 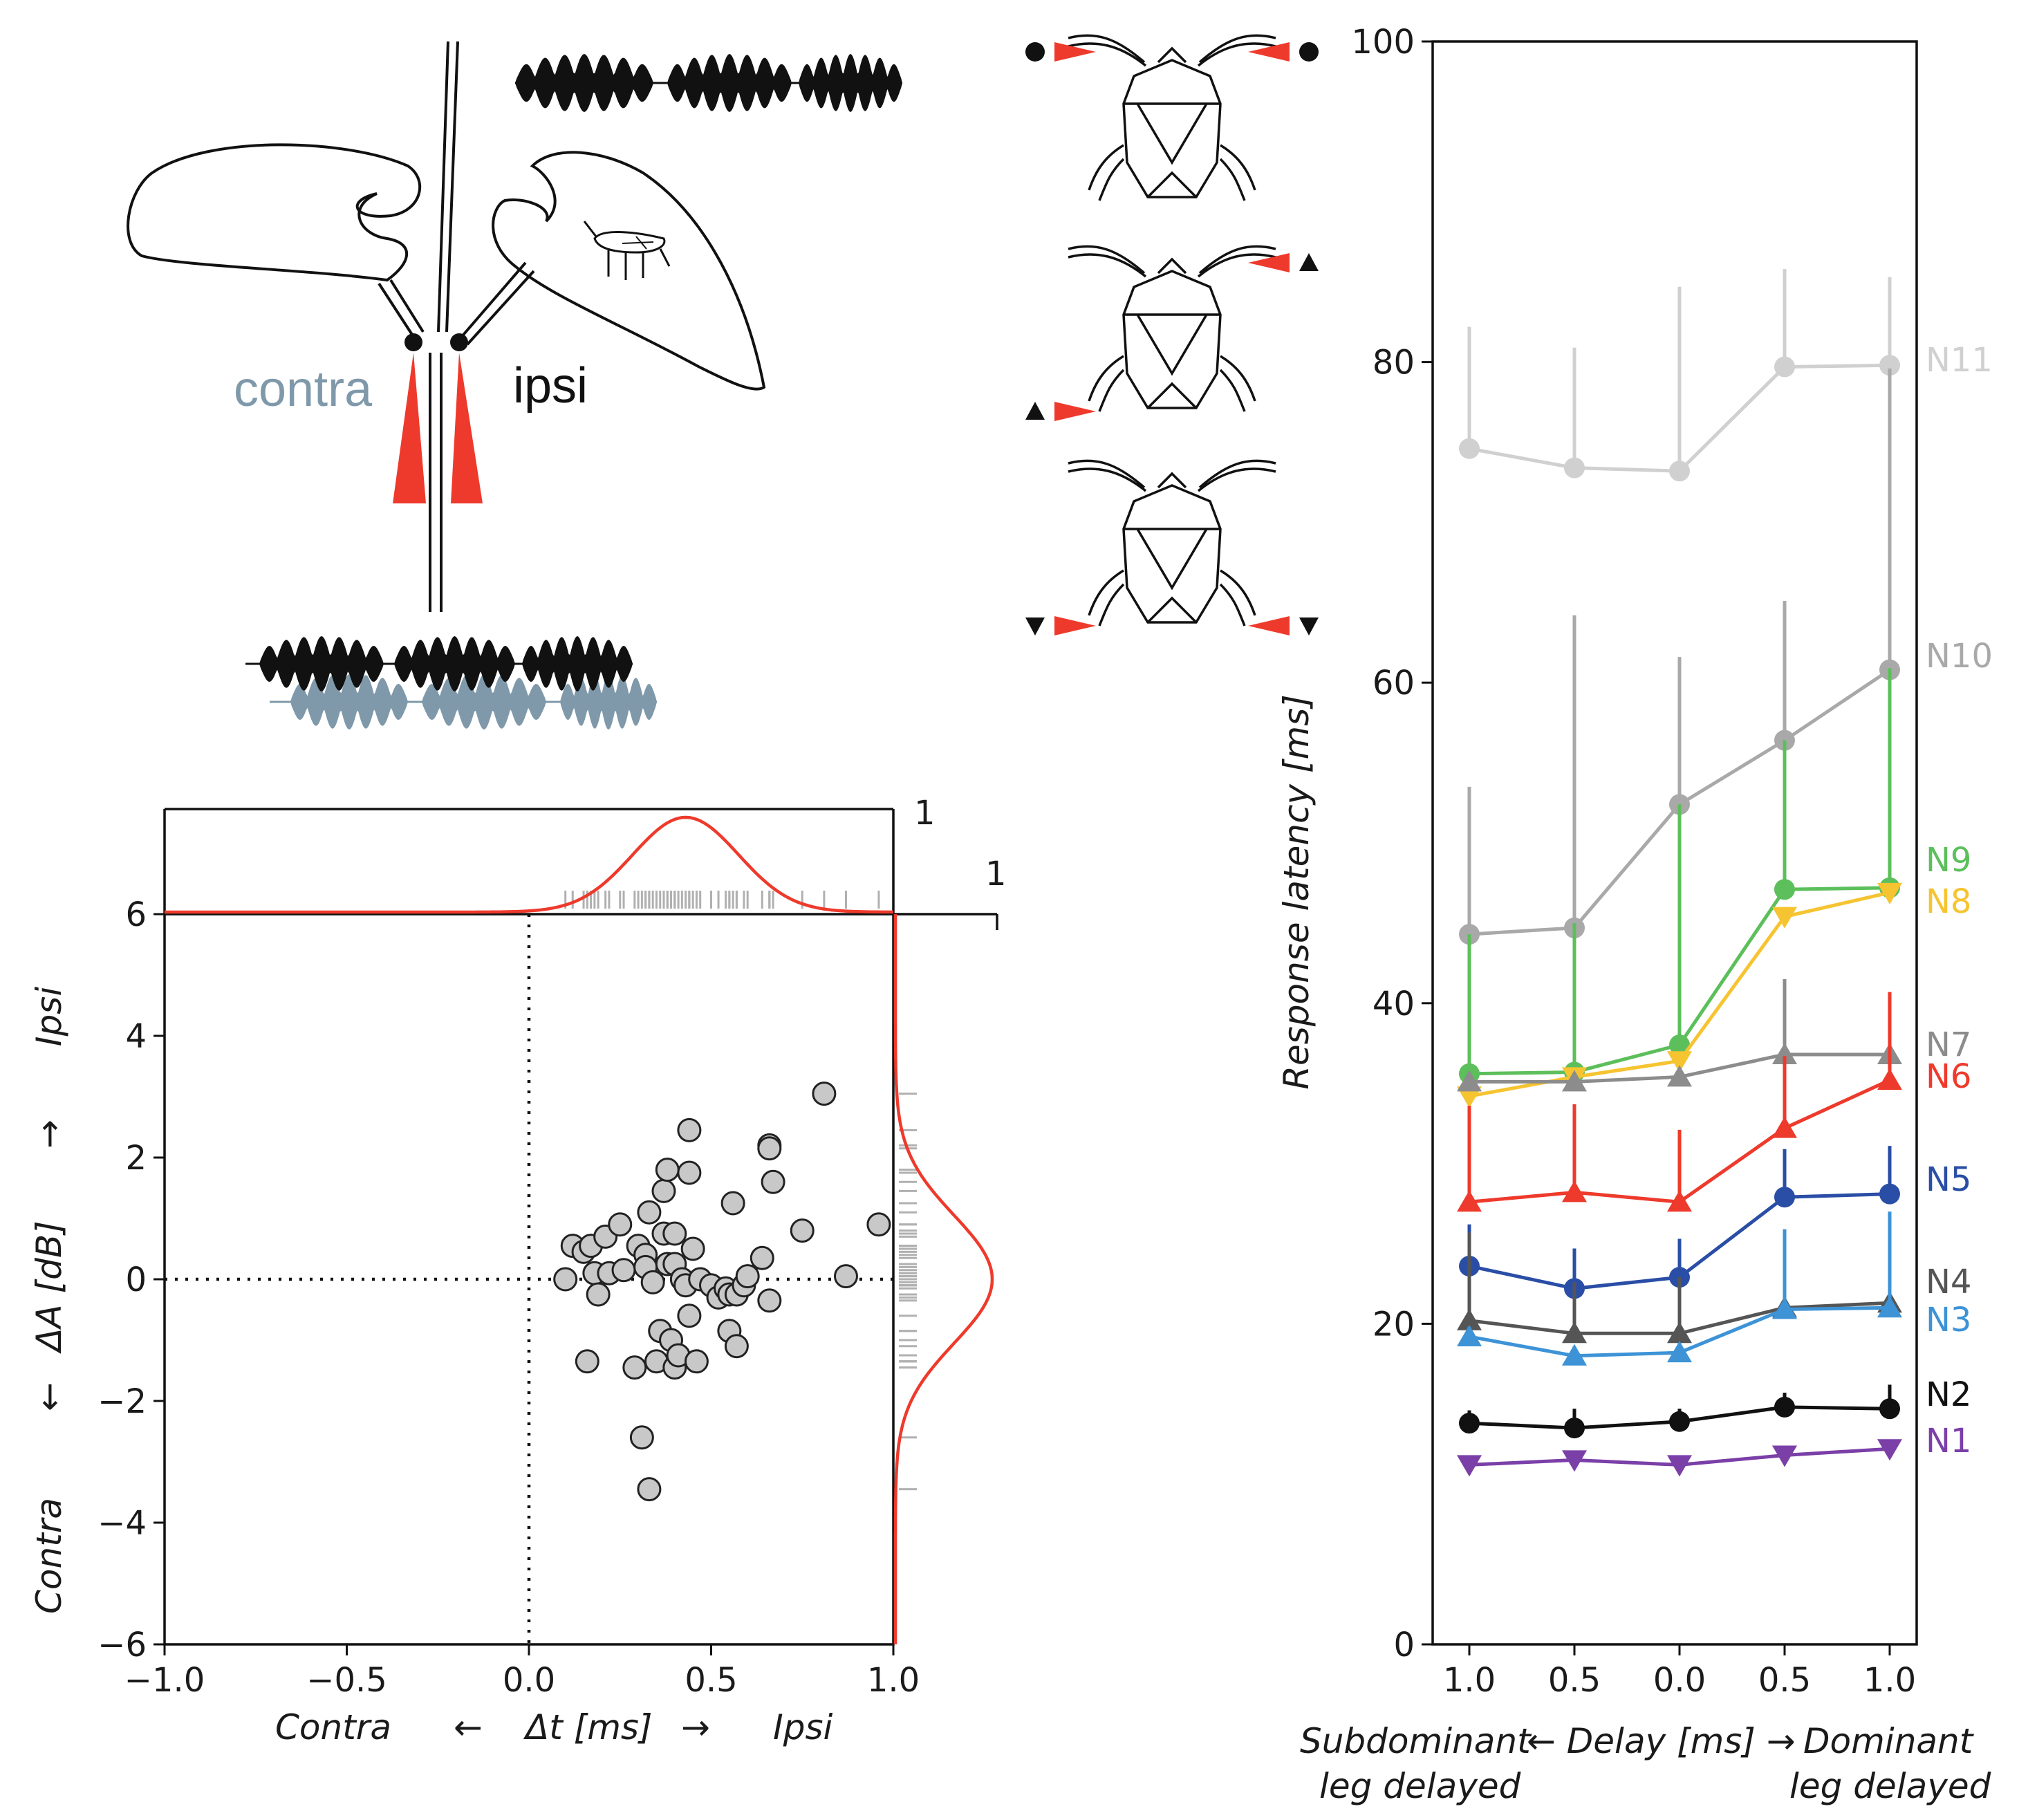 I want to click on ipsi-label: ipsi, so click(x=550, y=386).